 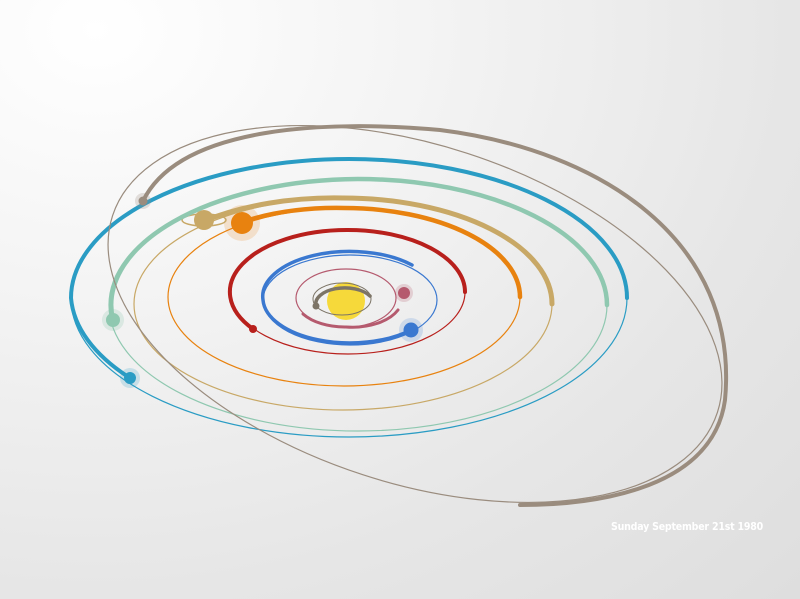 What do you see at coordinates (130, 378) in the screenshot?
I see `neptune` at bounding box center [130, 378].